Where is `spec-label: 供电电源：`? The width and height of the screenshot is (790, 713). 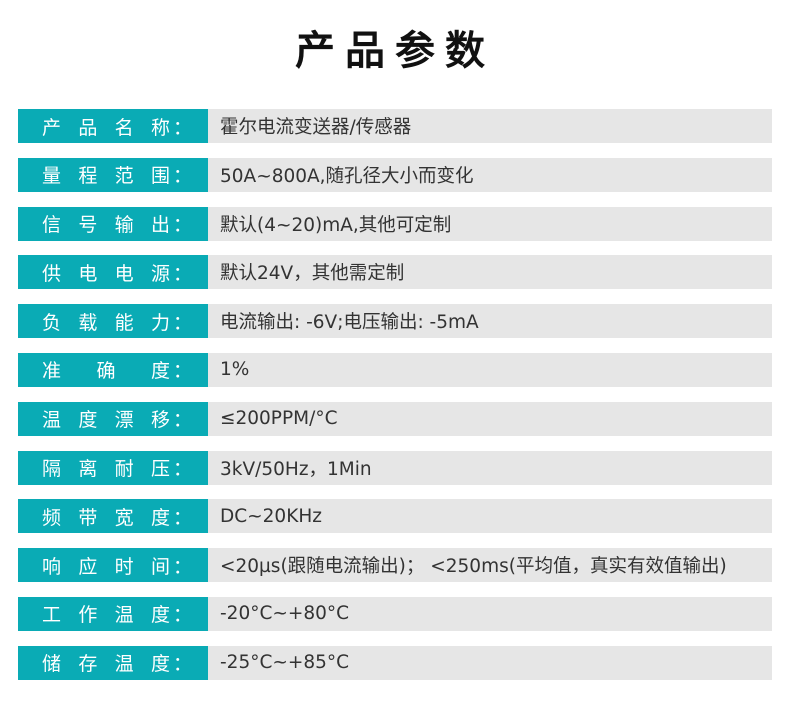 spec-label: 供电电源： is located at coordinates (113, 272).